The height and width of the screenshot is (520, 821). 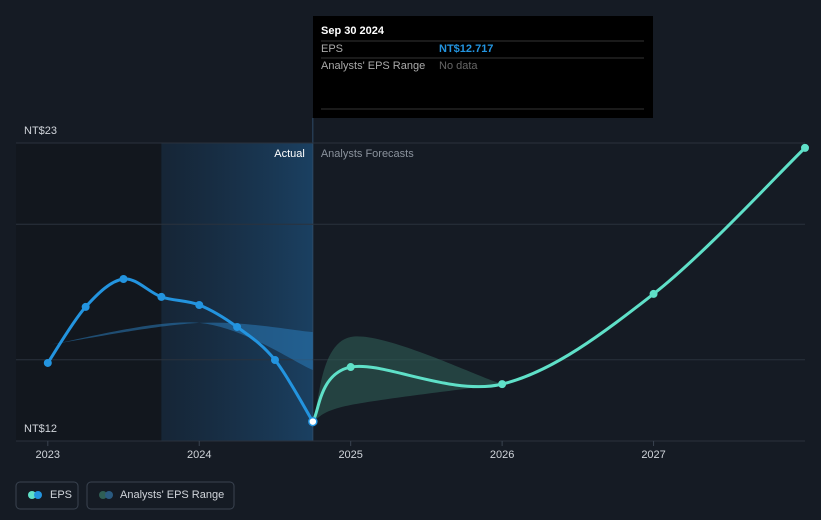 I want to click on tooltip-date: Sep 30 2024, so click(x=353, y=31).